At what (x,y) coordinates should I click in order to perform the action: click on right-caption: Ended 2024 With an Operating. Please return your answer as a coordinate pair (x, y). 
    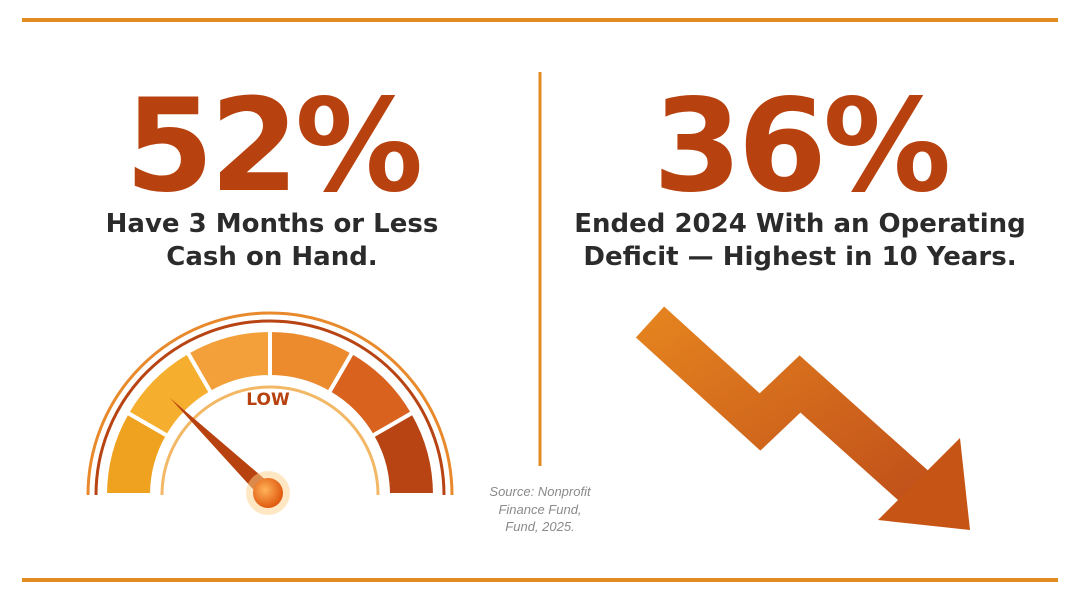
    Looking at the image, I should click on (799, 224).